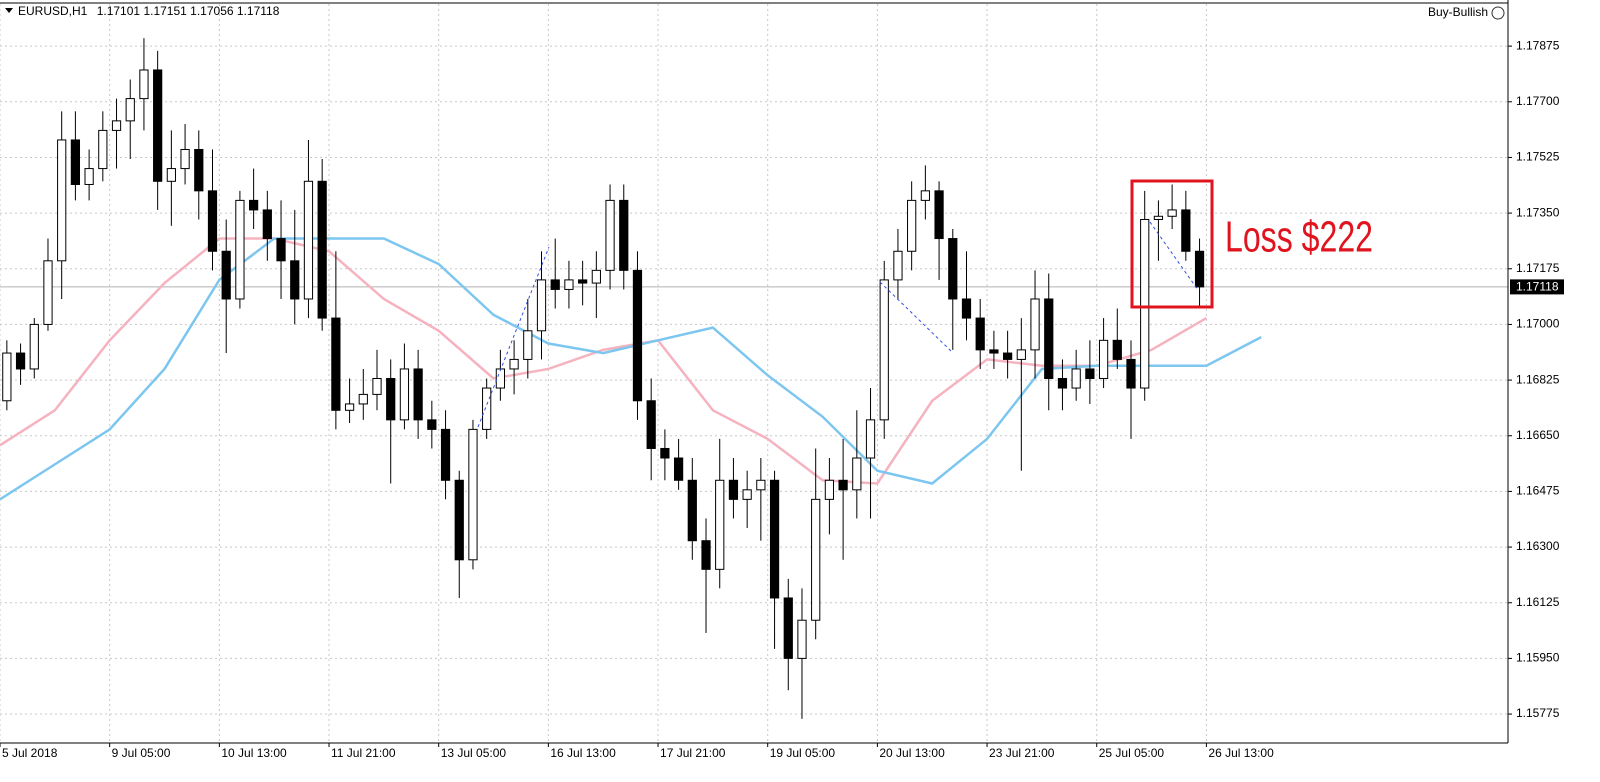  What do you see at coordinates (803, 753) in the screenshot?
I see `x-tick-label: 19 Jul 05:00` at bounding box center [803, 753].